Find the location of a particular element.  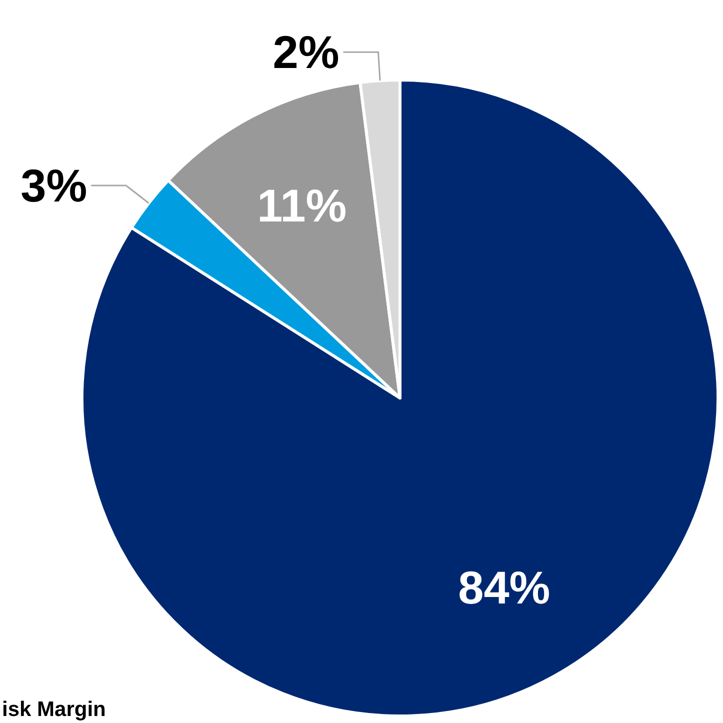

data-label: 84% is located at coordinates (504, 587).